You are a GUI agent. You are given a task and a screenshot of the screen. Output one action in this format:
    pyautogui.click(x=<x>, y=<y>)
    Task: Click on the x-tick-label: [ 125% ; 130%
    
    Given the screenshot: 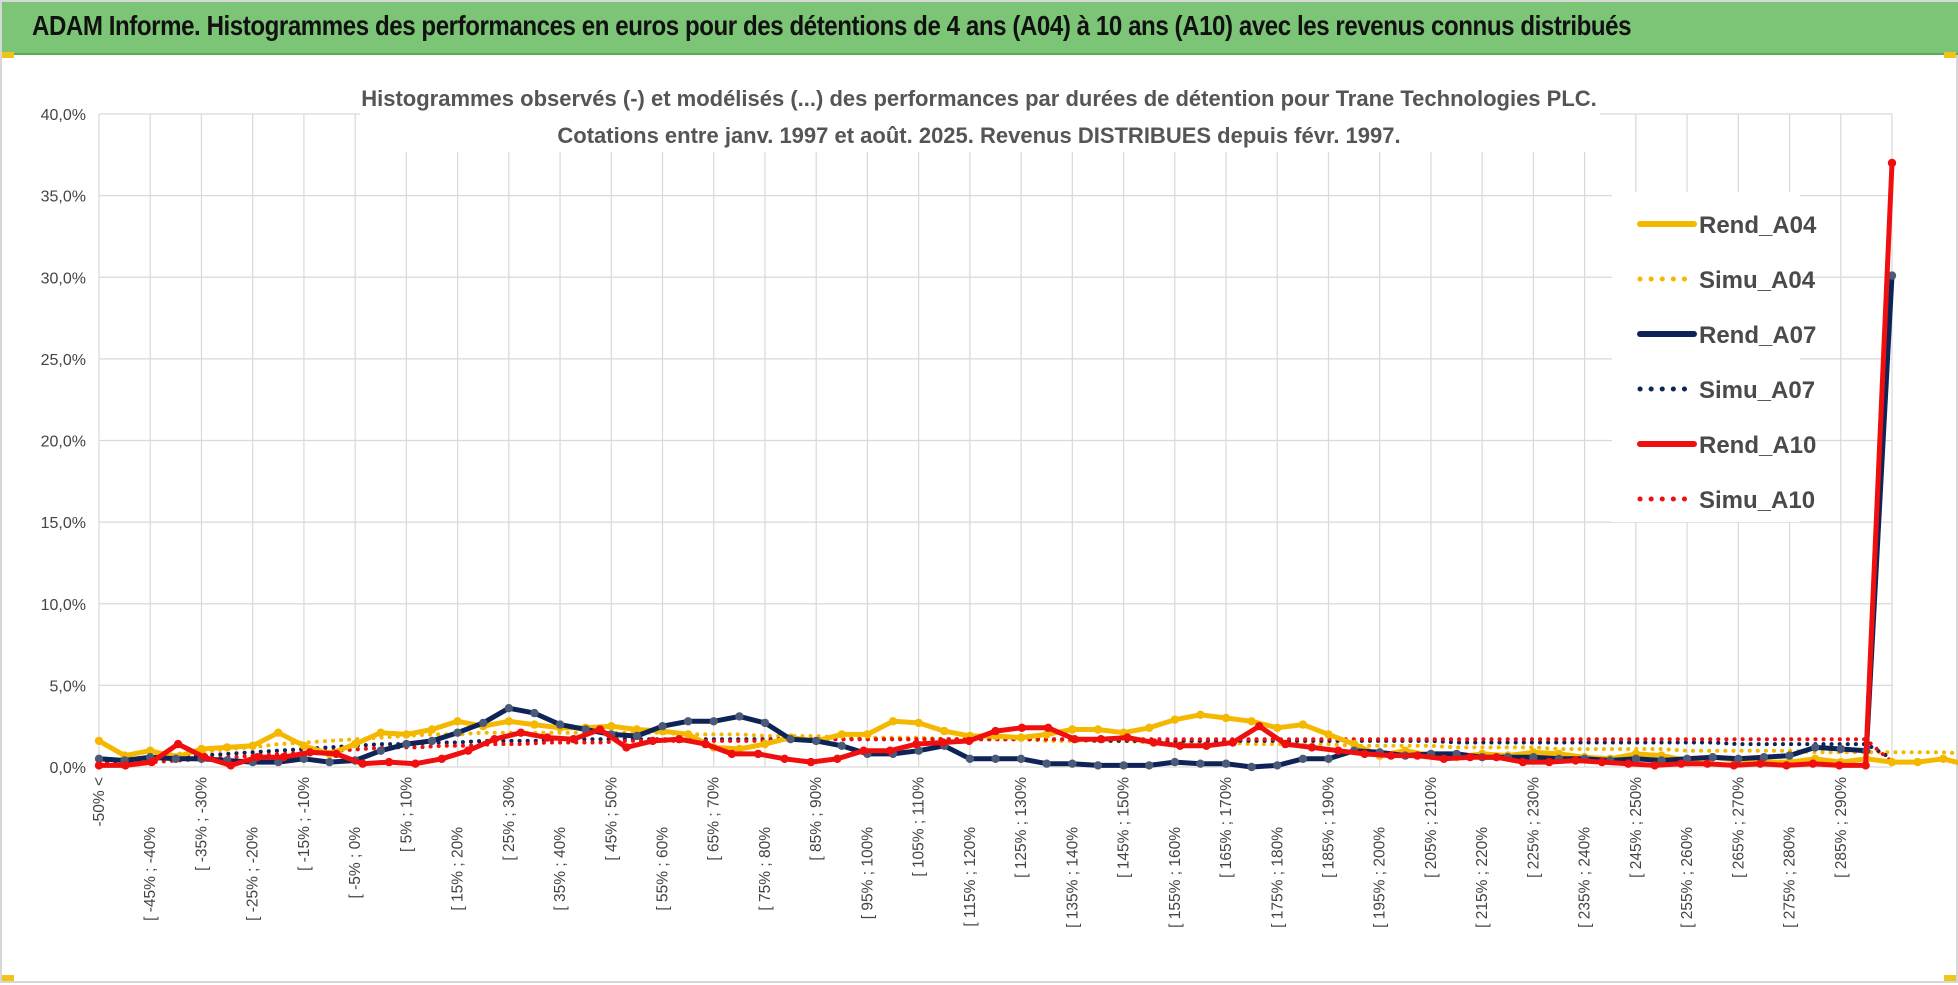 What is the action you would take?
    pyautogui.click(x=1021, y=827)
    